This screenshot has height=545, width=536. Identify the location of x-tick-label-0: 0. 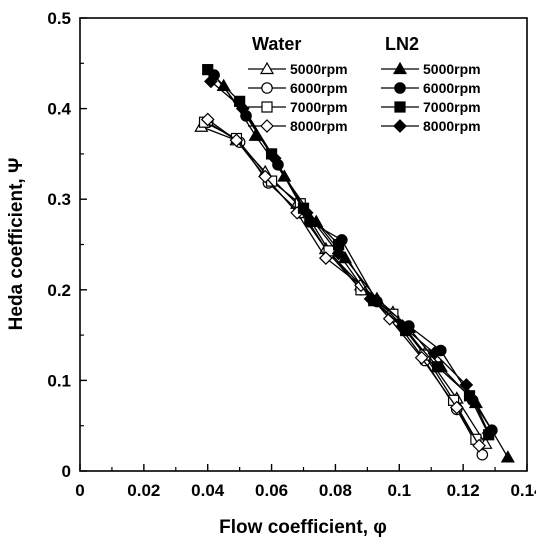
(79, 490).